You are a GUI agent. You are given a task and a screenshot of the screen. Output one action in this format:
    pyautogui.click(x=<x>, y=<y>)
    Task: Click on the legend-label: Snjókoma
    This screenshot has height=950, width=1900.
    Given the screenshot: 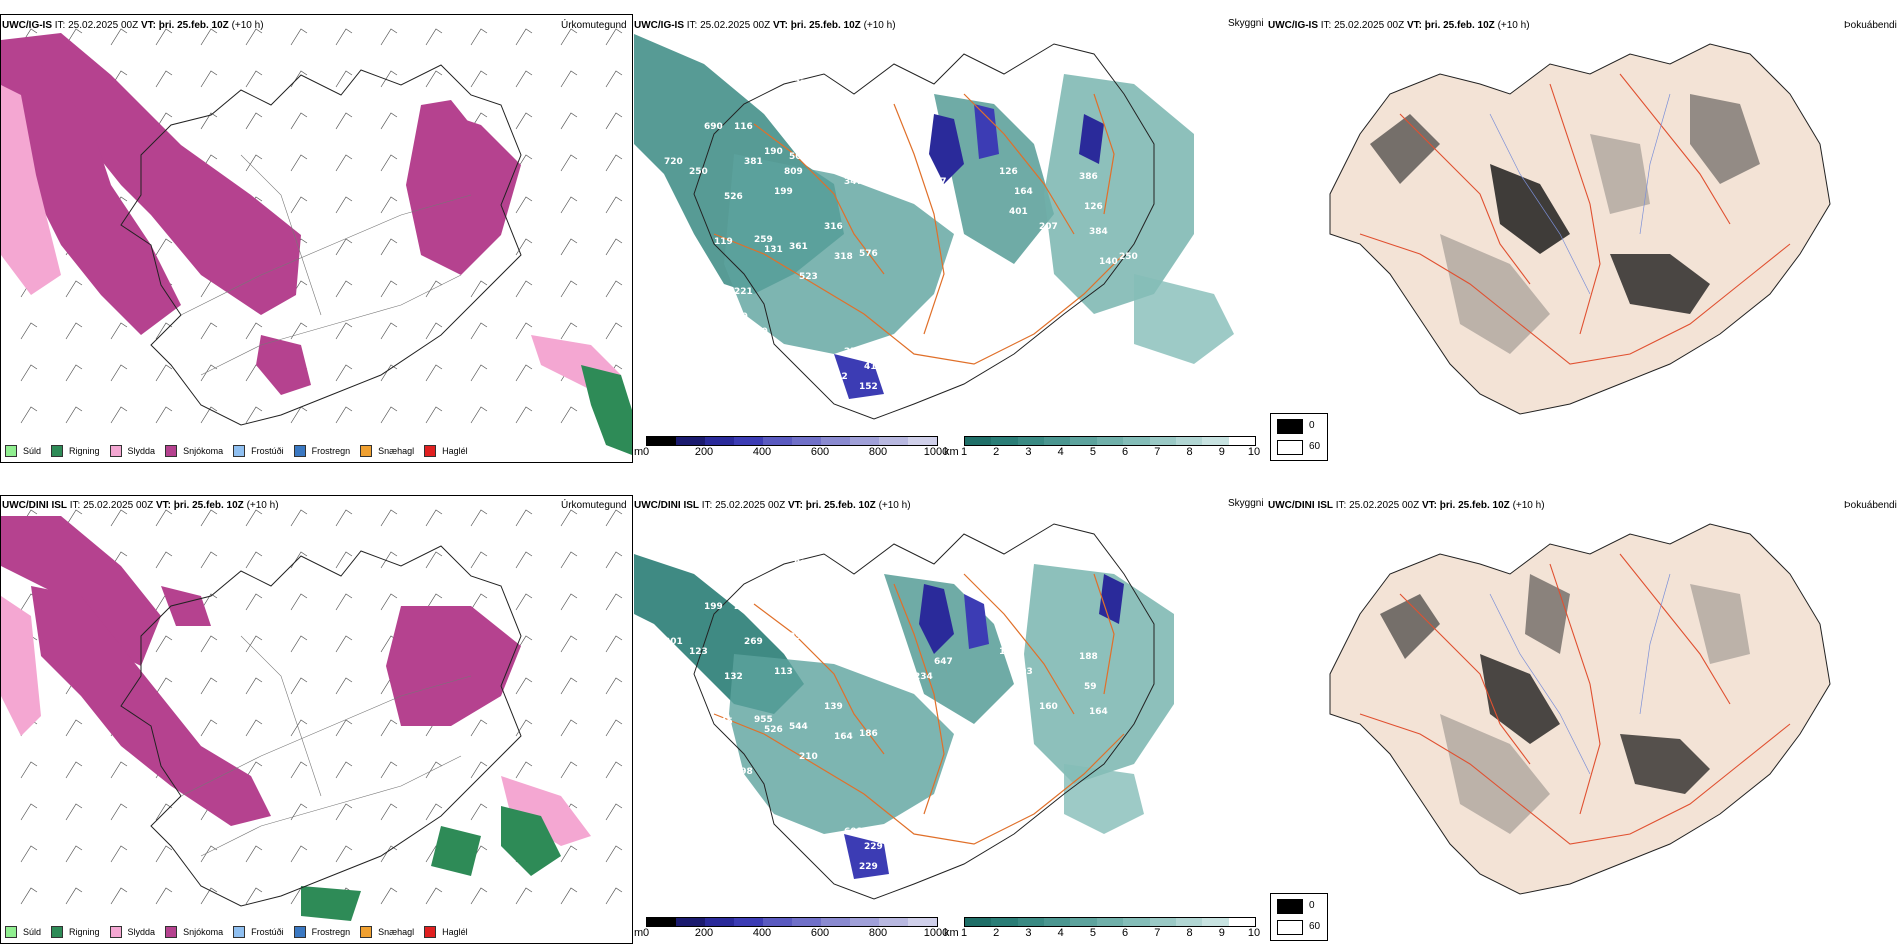 What is the action you would take?
    pyautogui.click(x=203, y=932)
    